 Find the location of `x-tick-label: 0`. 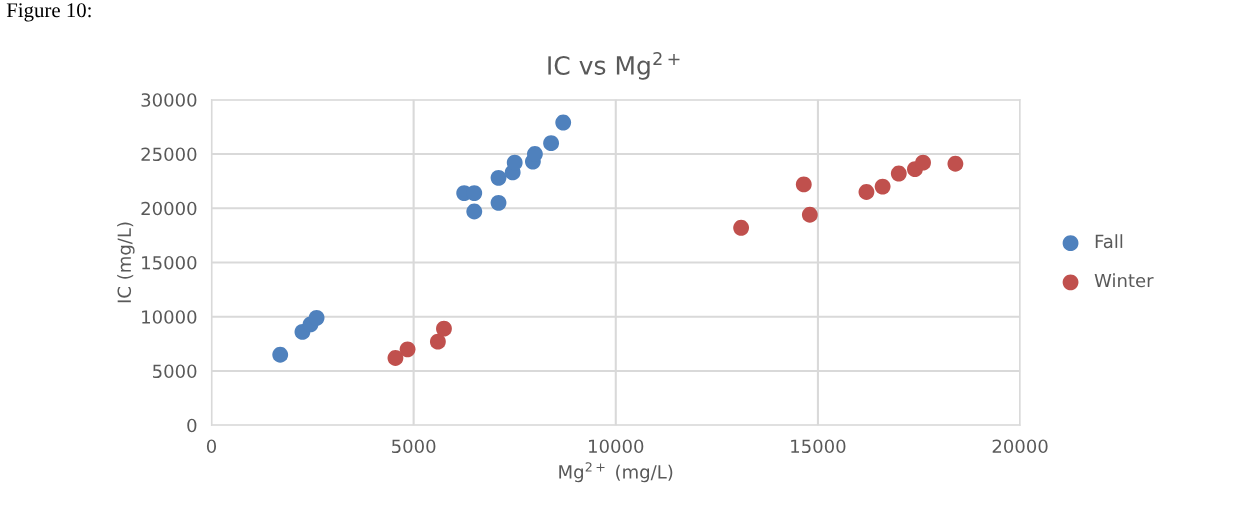

x-tick-label: 0 is located at coordinates (211, 446).